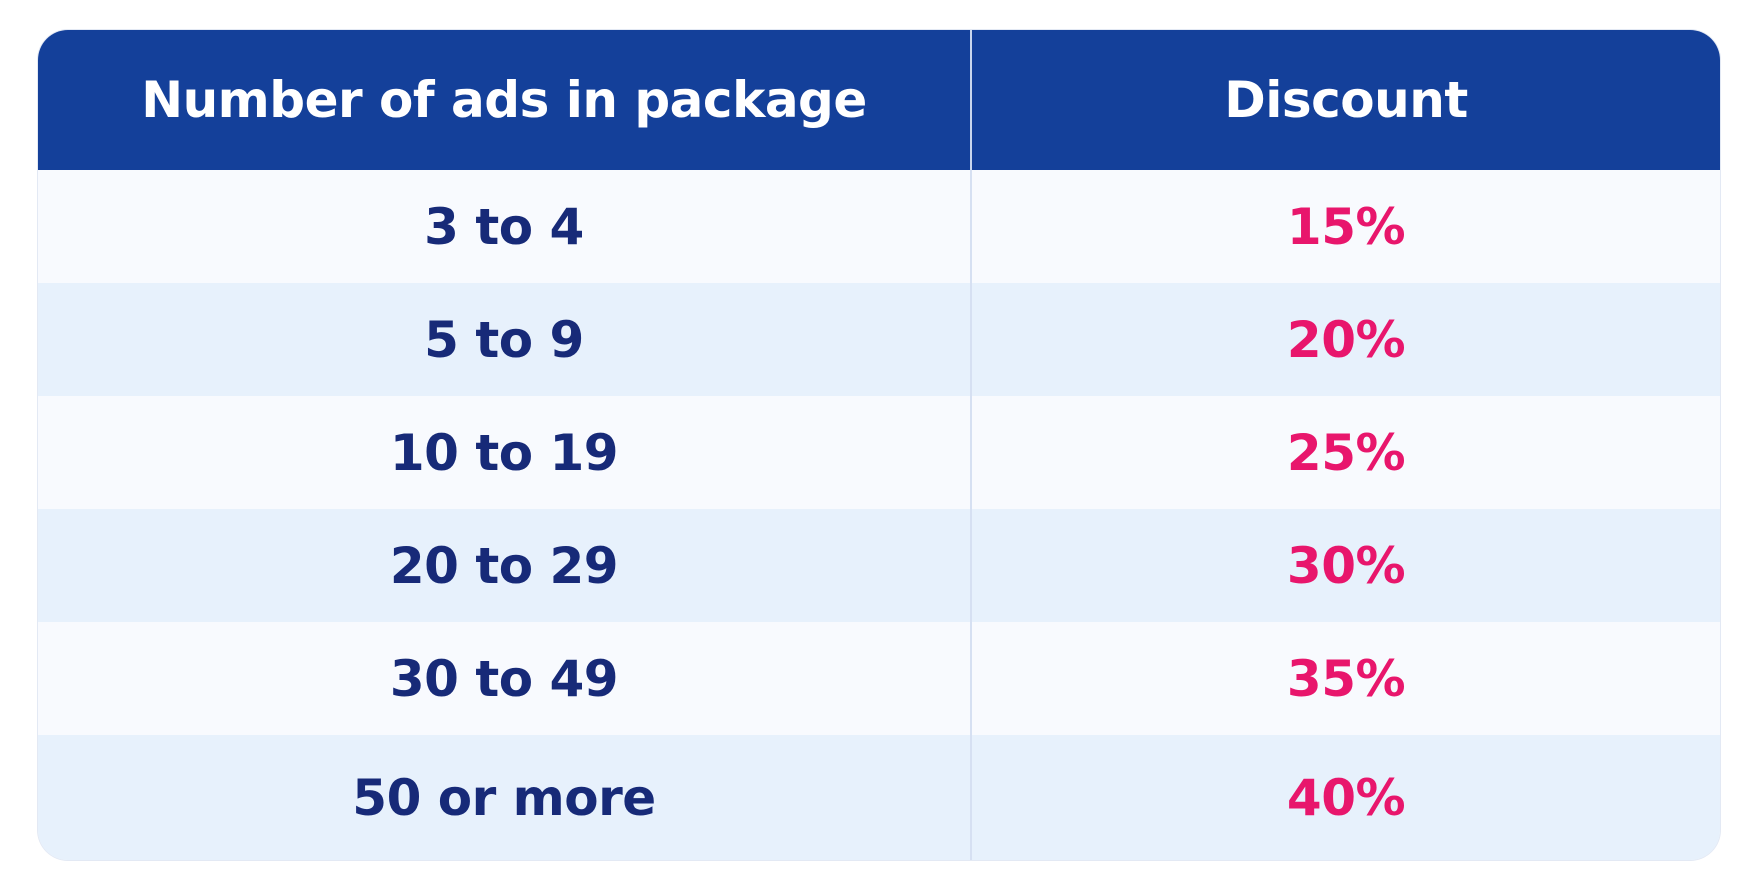 Image resolution: width=1758 pixels, height=895 pixels. I want to click on discount-cell: 40%, so click(1345, 797).